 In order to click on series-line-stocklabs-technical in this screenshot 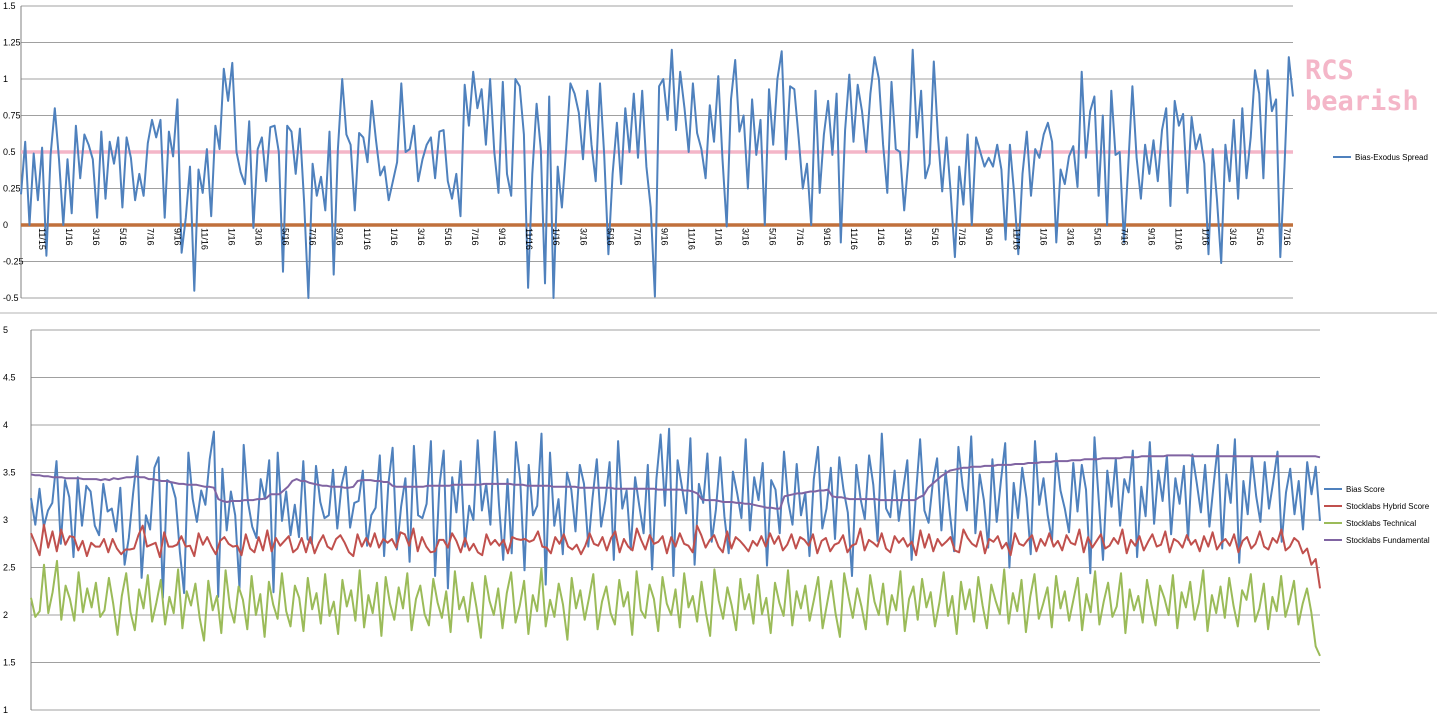, I will do `click(675, 608)`.